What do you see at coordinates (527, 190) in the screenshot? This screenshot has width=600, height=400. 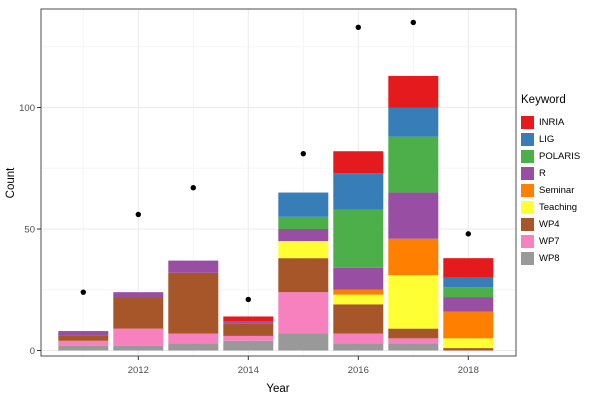 I see `legend-key-Seminar` at bounding box center [527, 190].